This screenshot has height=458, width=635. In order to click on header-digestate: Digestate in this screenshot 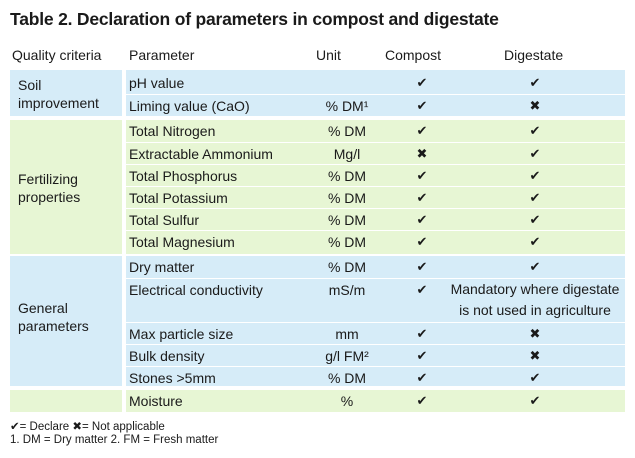, I will do `click(534, 55)`.